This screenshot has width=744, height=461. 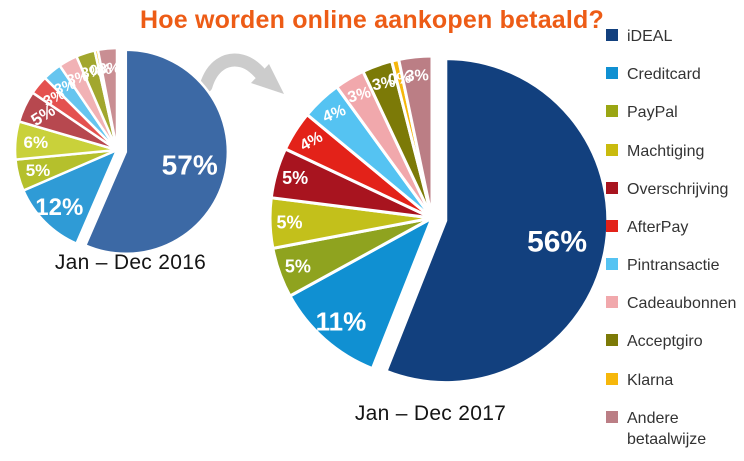 I want to click on arrow-right-icon, so click(x=241, y=73).